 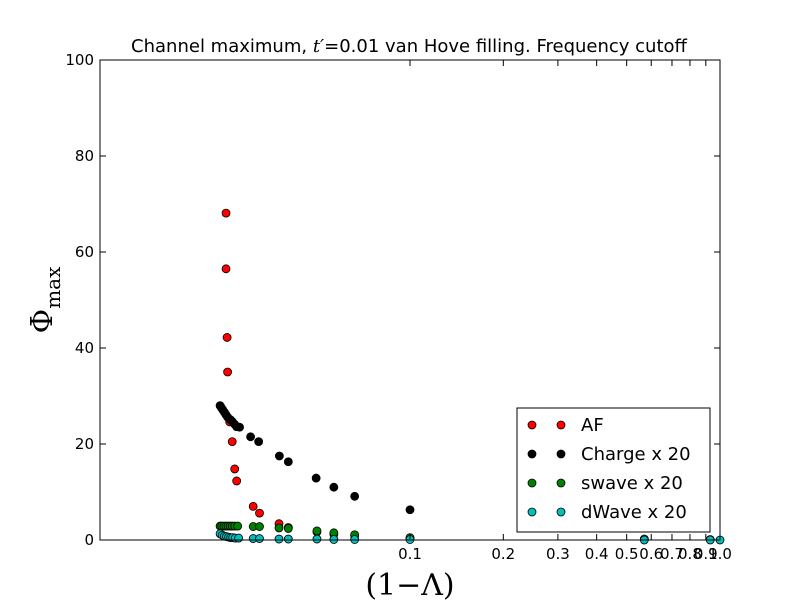 What do you see at coordinates (53, 287) in the screenshot?
I see `y-axis-label-sub: max` at bounding box center [53, 287].